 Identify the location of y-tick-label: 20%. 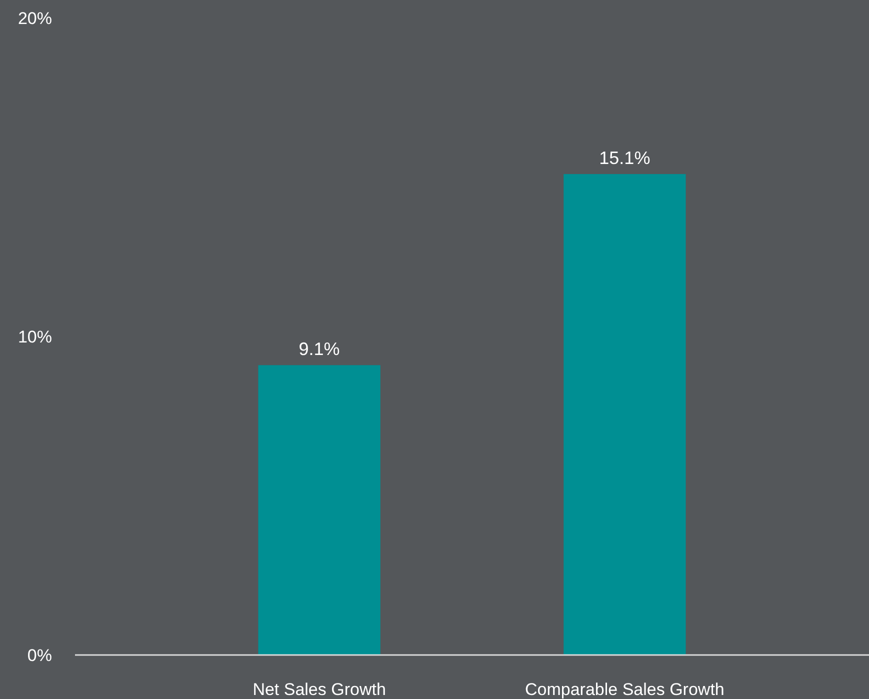
(35, 18).